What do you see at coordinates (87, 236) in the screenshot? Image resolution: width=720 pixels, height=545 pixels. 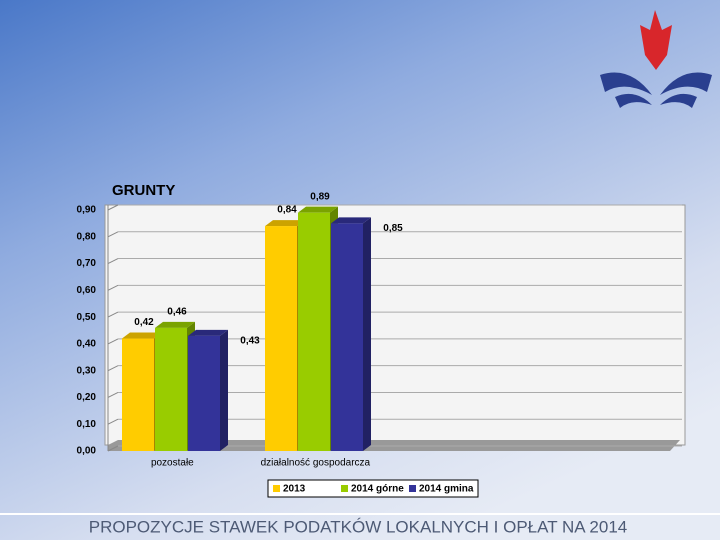 I see `y-tick-label: 0,80` at bounding box center [87, 236].